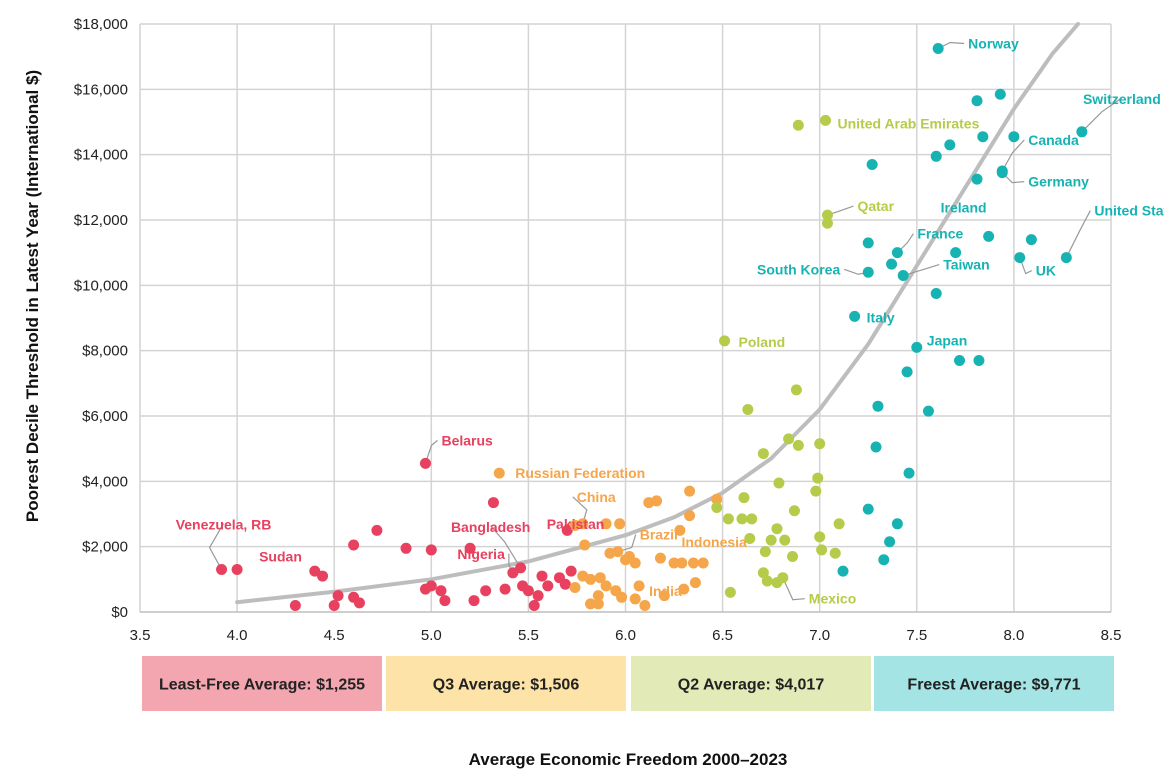  What do you see at coordinates (993, 685) in the screenshot?
I see `average-box-label: Freest Average: $9,771` at bounding box center [993, 685].